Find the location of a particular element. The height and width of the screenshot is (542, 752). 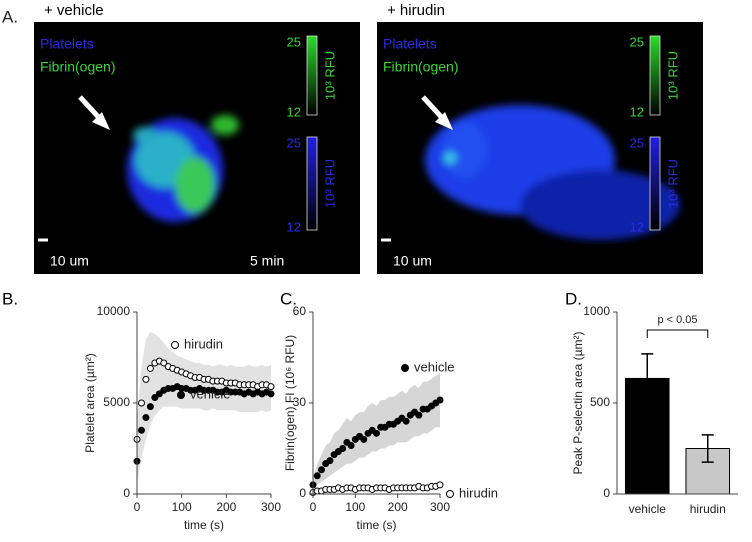

x-tick-label: vehicle is located at coordinates (648, 509).